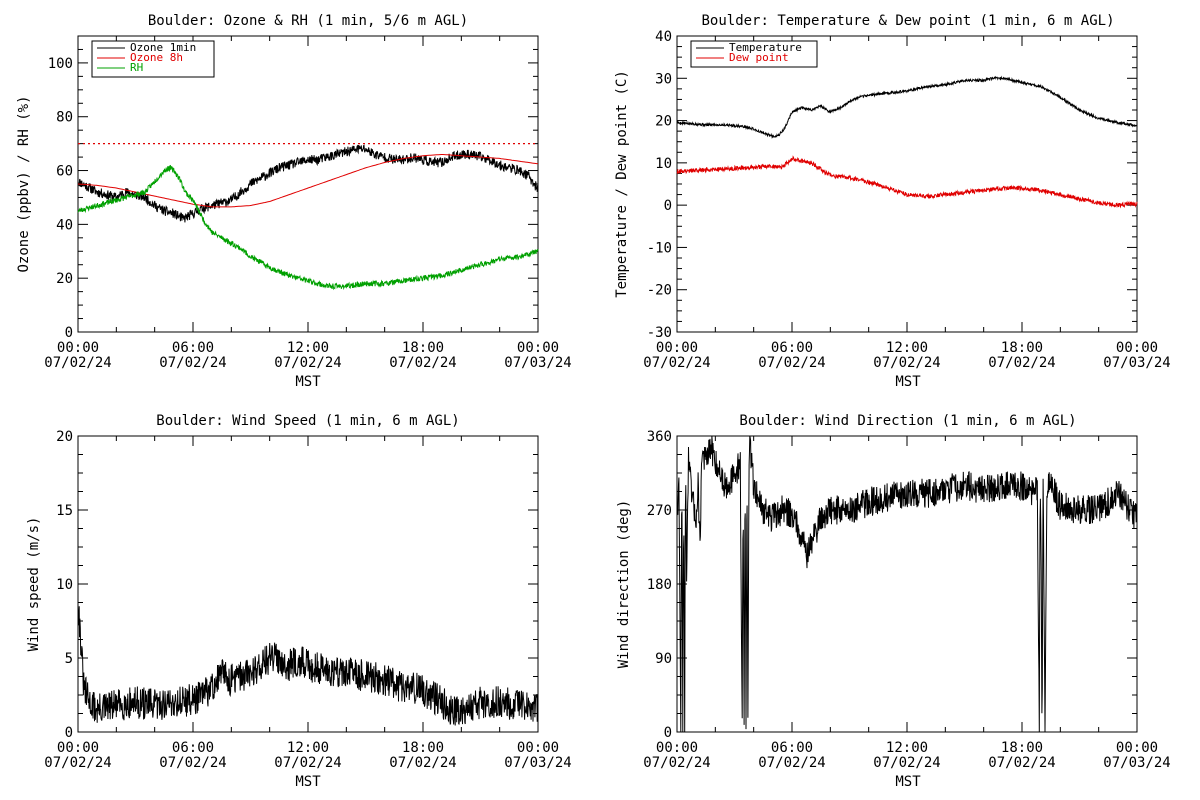 The image size is (1200, 800). I want to click on y-tick-label: 15, so click(64, 511).